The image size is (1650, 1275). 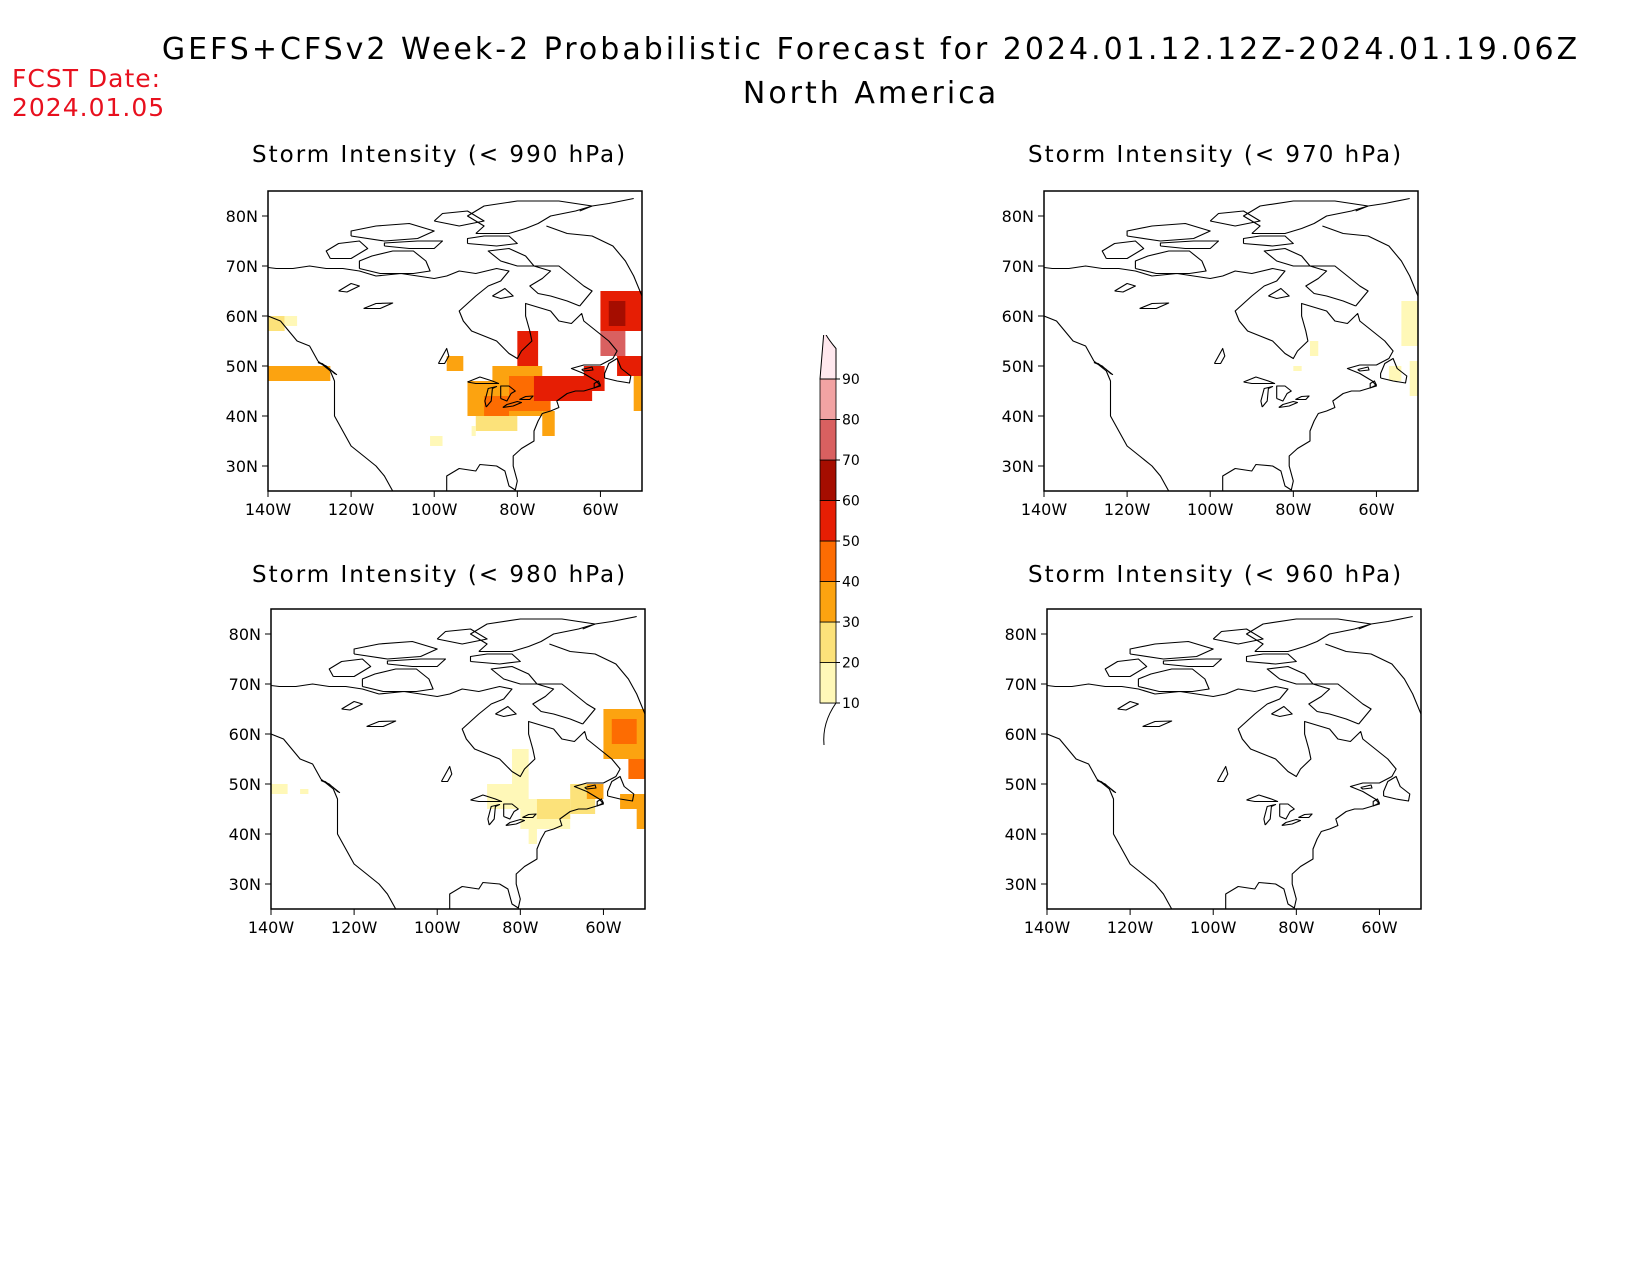 What do you see at coordinates (1044, 509) in the screenshot?
I see `lon-tick-label: 140W` at bounding box center [1044, 509].